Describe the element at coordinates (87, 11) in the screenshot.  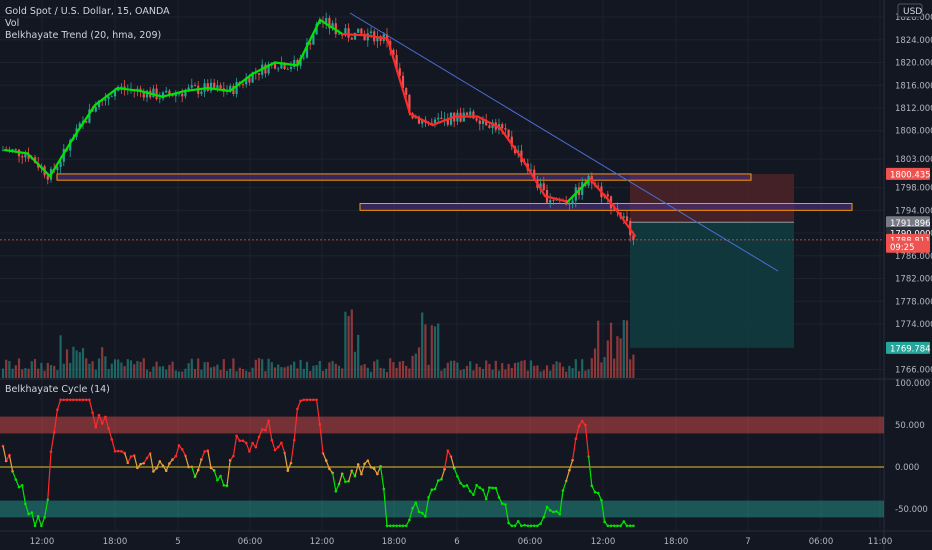
I see `symbol-title: Gold Spot / U.S. Dollar, 15, OANDA` at that location.